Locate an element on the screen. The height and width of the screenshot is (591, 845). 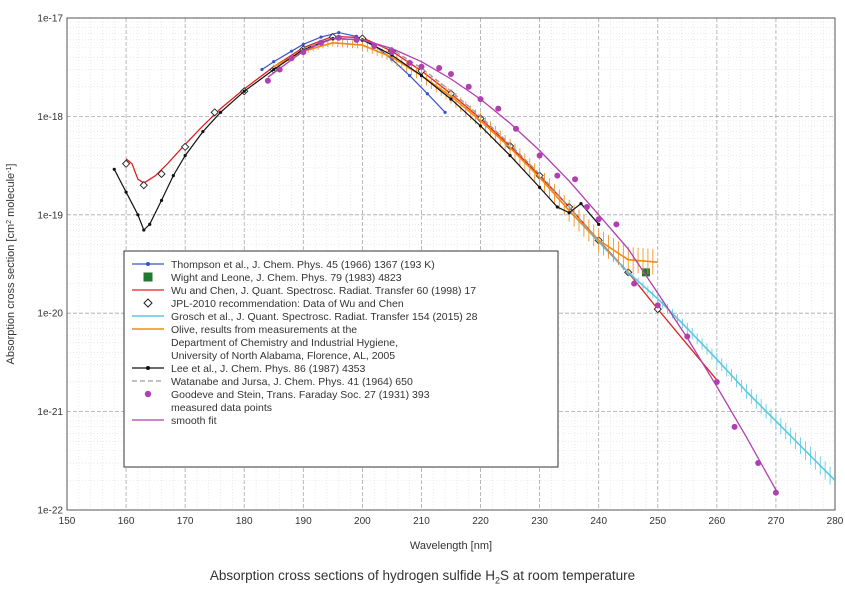
legend-item-9: smooth fit is located at coordinates (174, 421).